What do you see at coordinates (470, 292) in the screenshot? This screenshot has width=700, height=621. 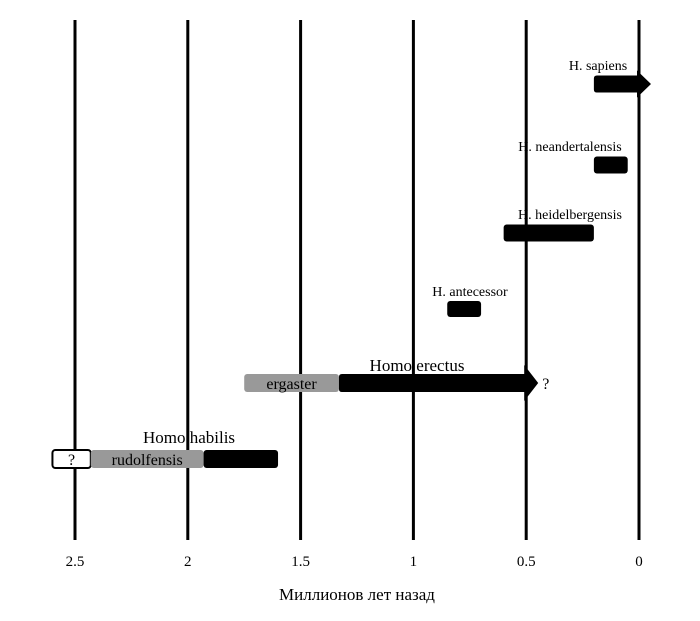 I see `species-name-label: H. antecessor` at bounding box center [470, 292].